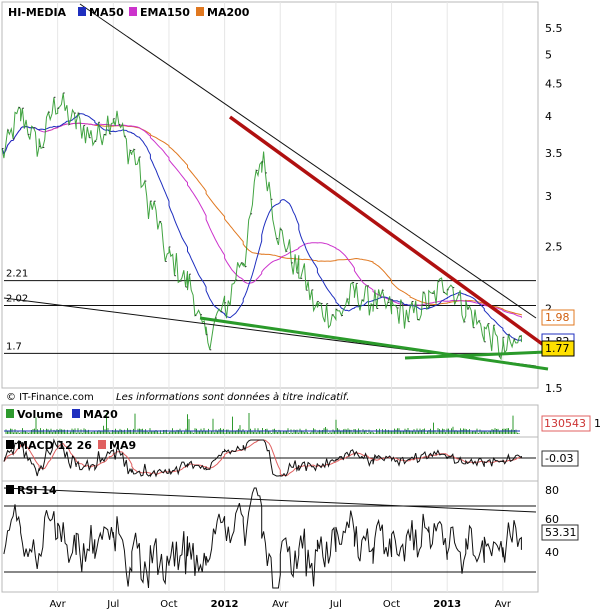 This screenshot has height=614, width=608. I want to click on price-y-axis: 5.5 5 4.5 4 3.5 3 2.5 2 1.5, so click(554, 208).